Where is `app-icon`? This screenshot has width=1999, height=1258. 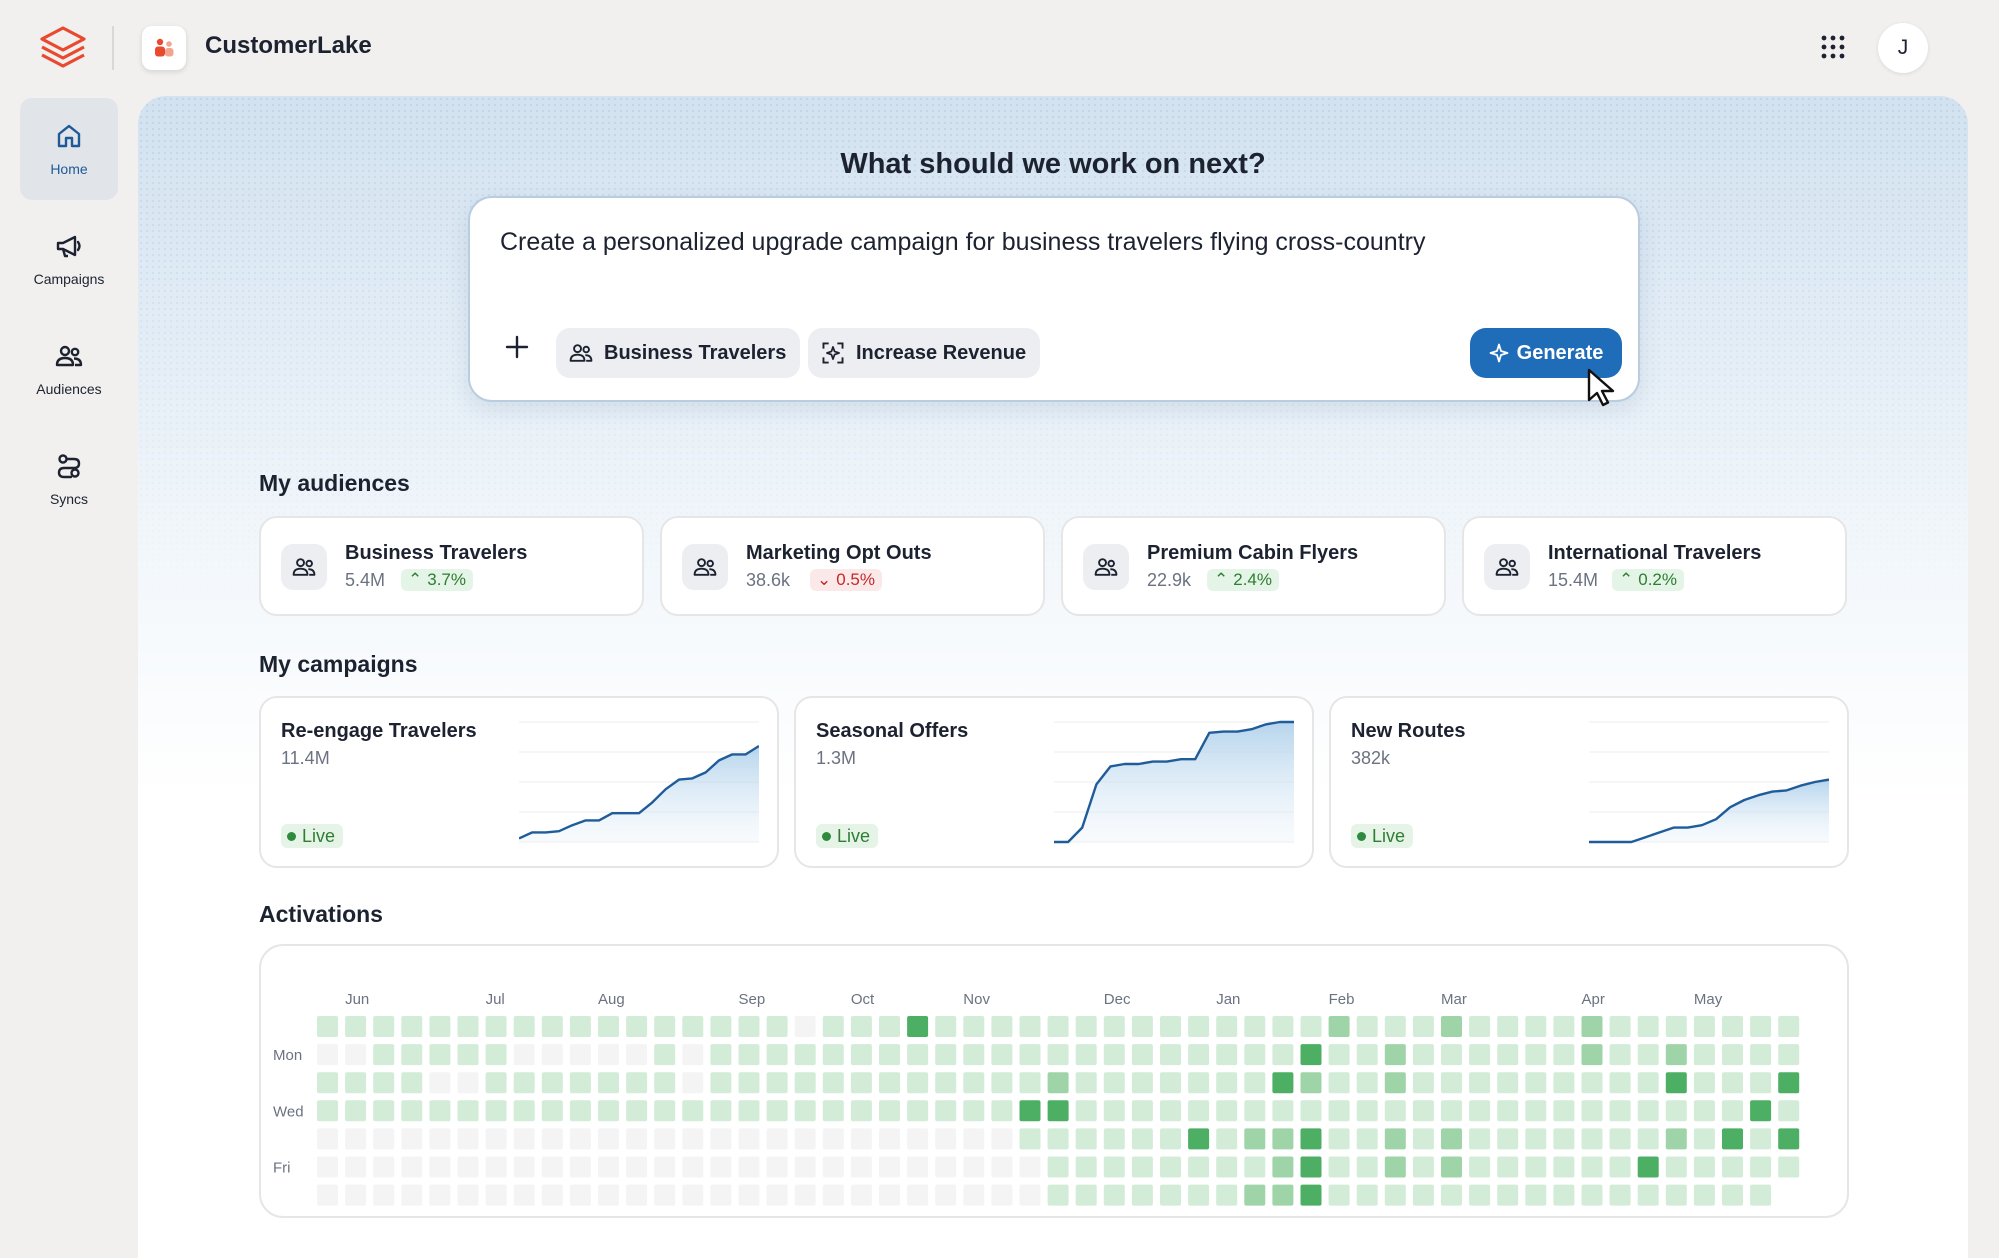 app-icon is located at coordinates (164, 48).